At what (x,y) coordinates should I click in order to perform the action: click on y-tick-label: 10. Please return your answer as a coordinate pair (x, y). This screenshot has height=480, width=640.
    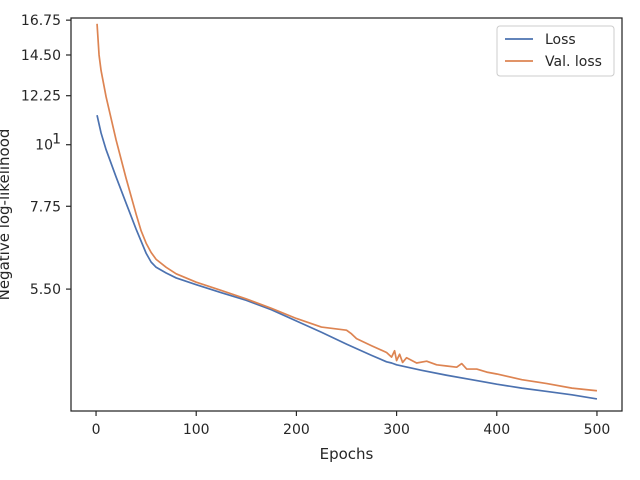
    Looking at the image, I should click on (44, 146).